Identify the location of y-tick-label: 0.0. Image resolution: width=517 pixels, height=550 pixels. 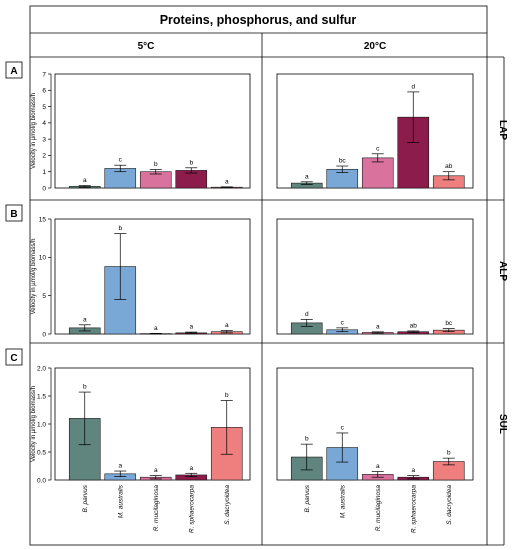
(41, 480).